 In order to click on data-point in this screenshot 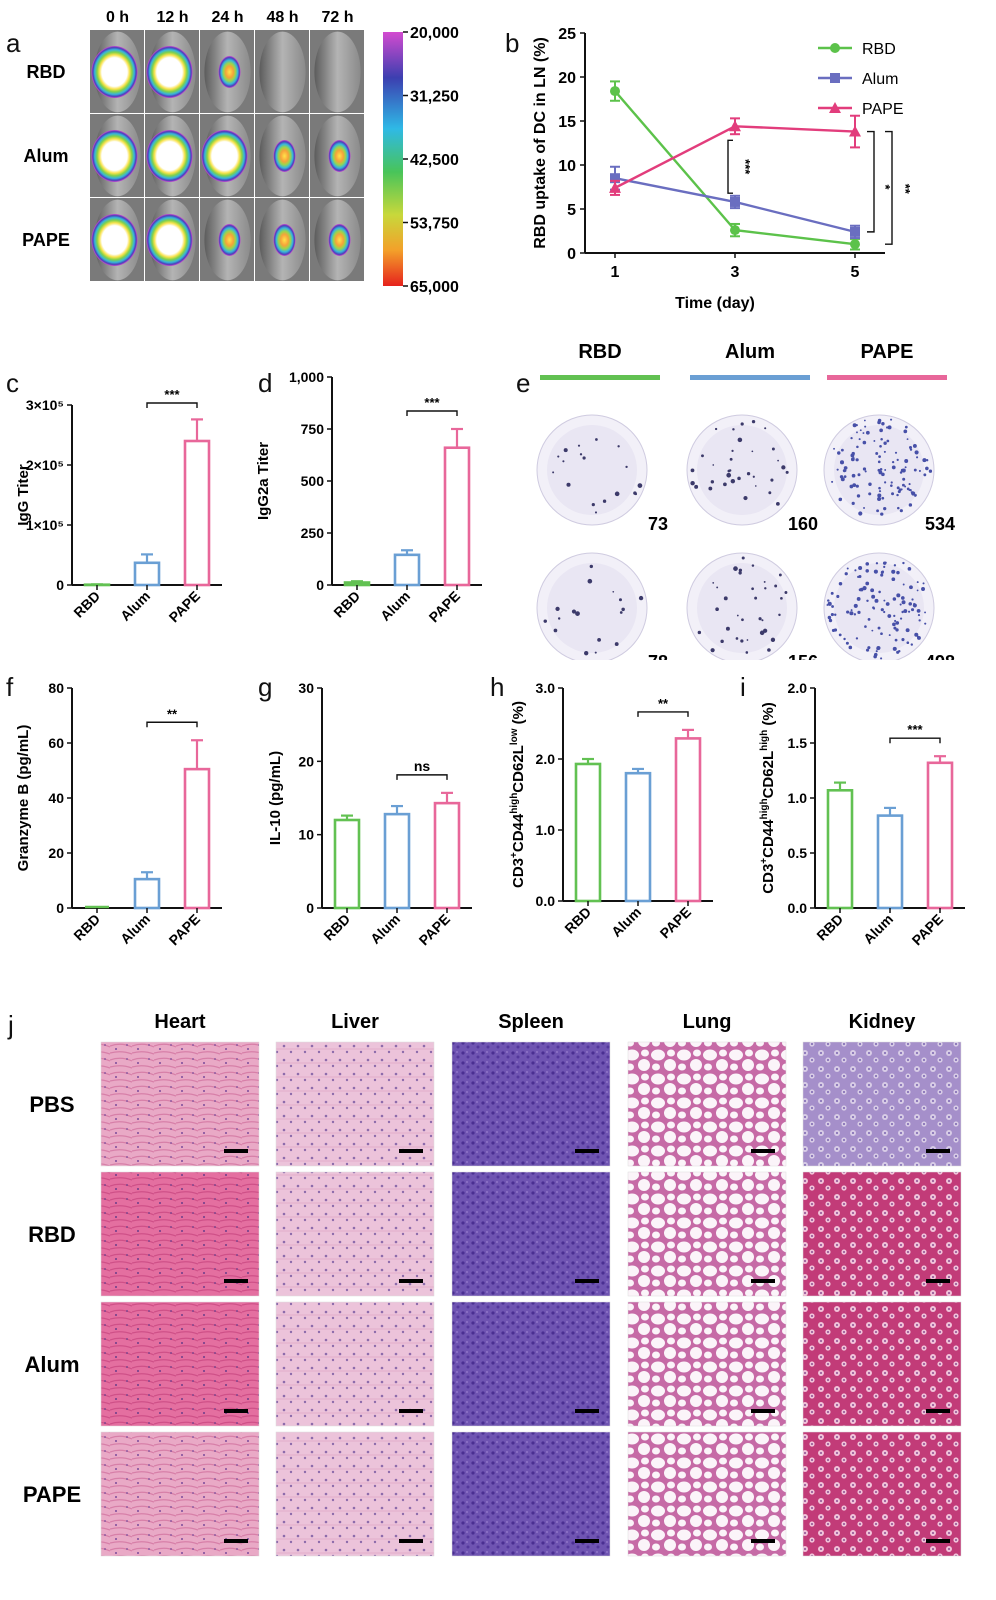, I will do `click(615, 178)`.